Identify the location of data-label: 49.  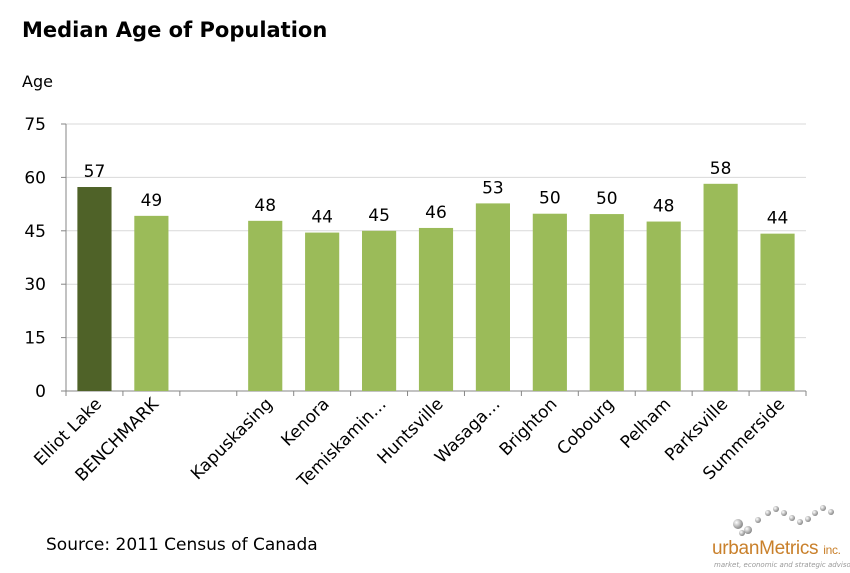
(152, 201).